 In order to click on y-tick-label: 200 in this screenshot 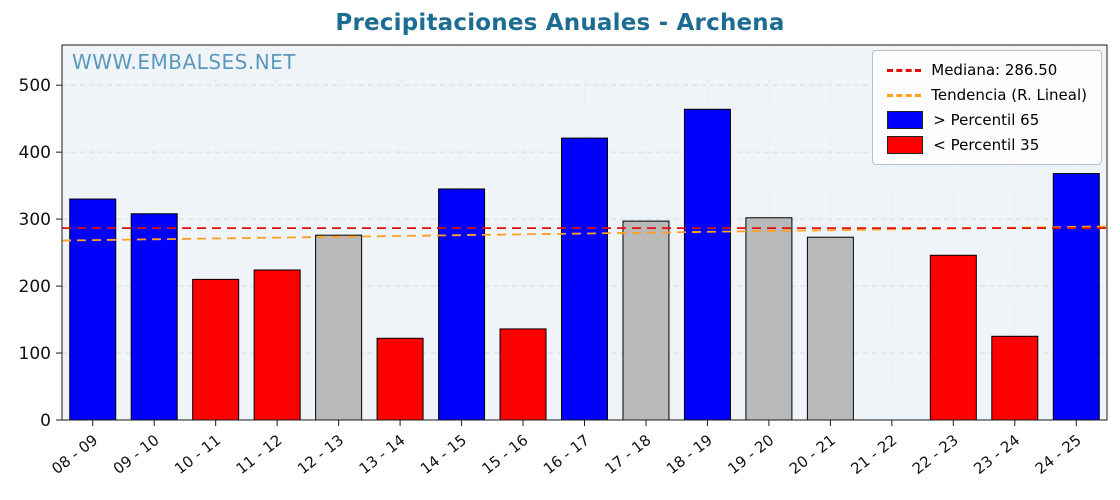, I will do `click(35, 287)`.